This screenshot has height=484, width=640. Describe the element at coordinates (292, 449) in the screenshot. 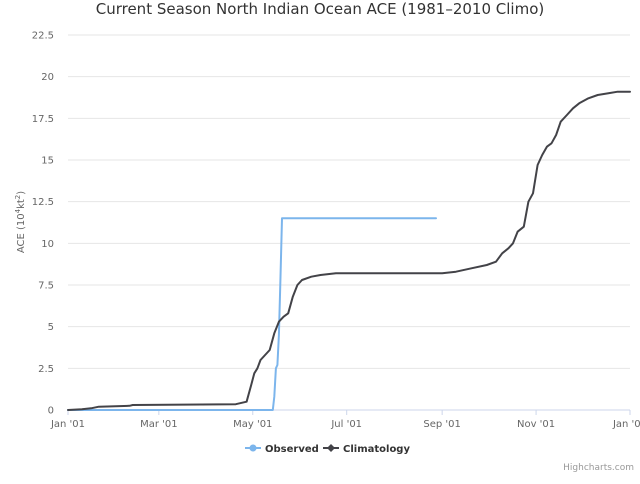

I see `legend-label: Observed` at that location.